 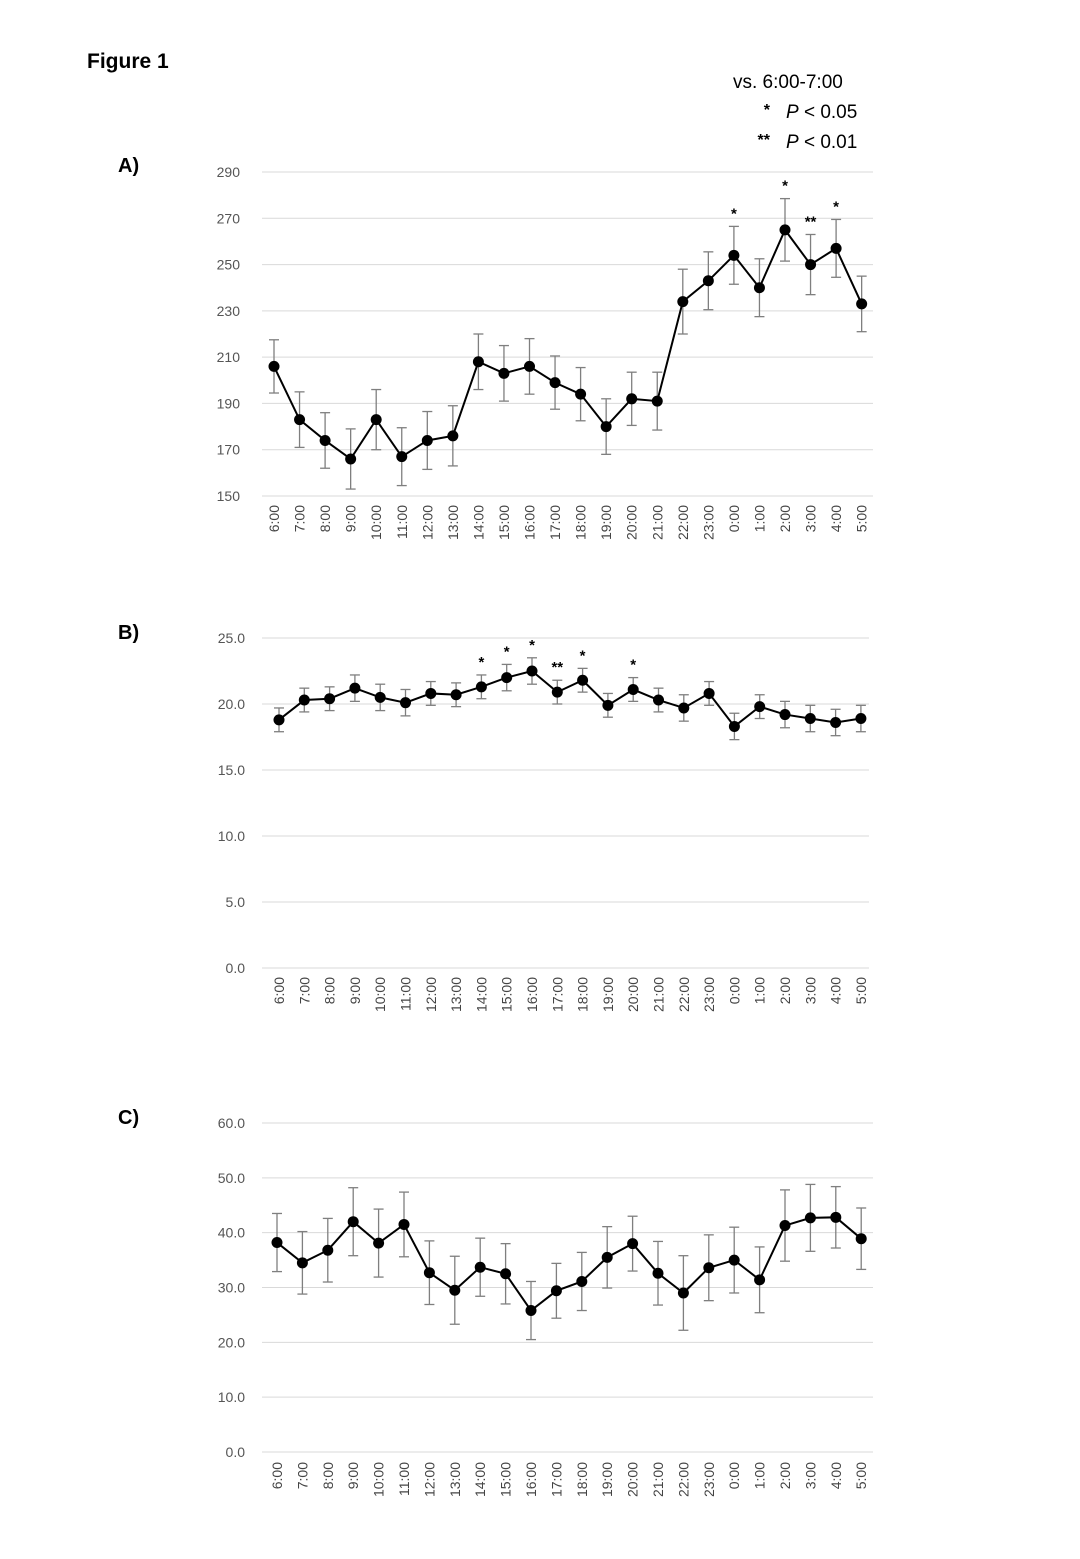 What do you see at coordinates (229, 265) in the screenshot?
I see `y-tick-label: 250` at bounding box center [229, 265].